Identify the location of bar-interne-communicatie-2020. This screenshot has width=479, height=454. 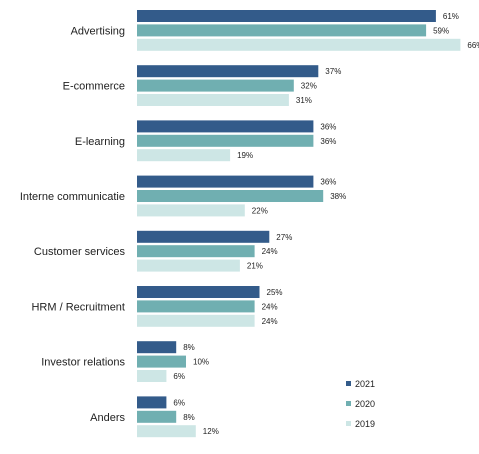
(230, 196).